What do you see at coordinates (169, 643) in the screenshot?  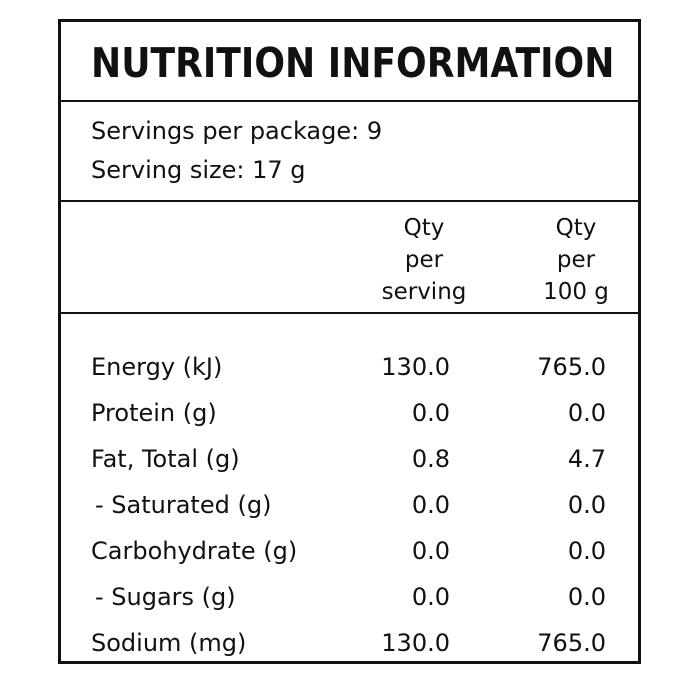 I see `nutrient-label: Sodium (mg)` at bounding box center [169, 643].